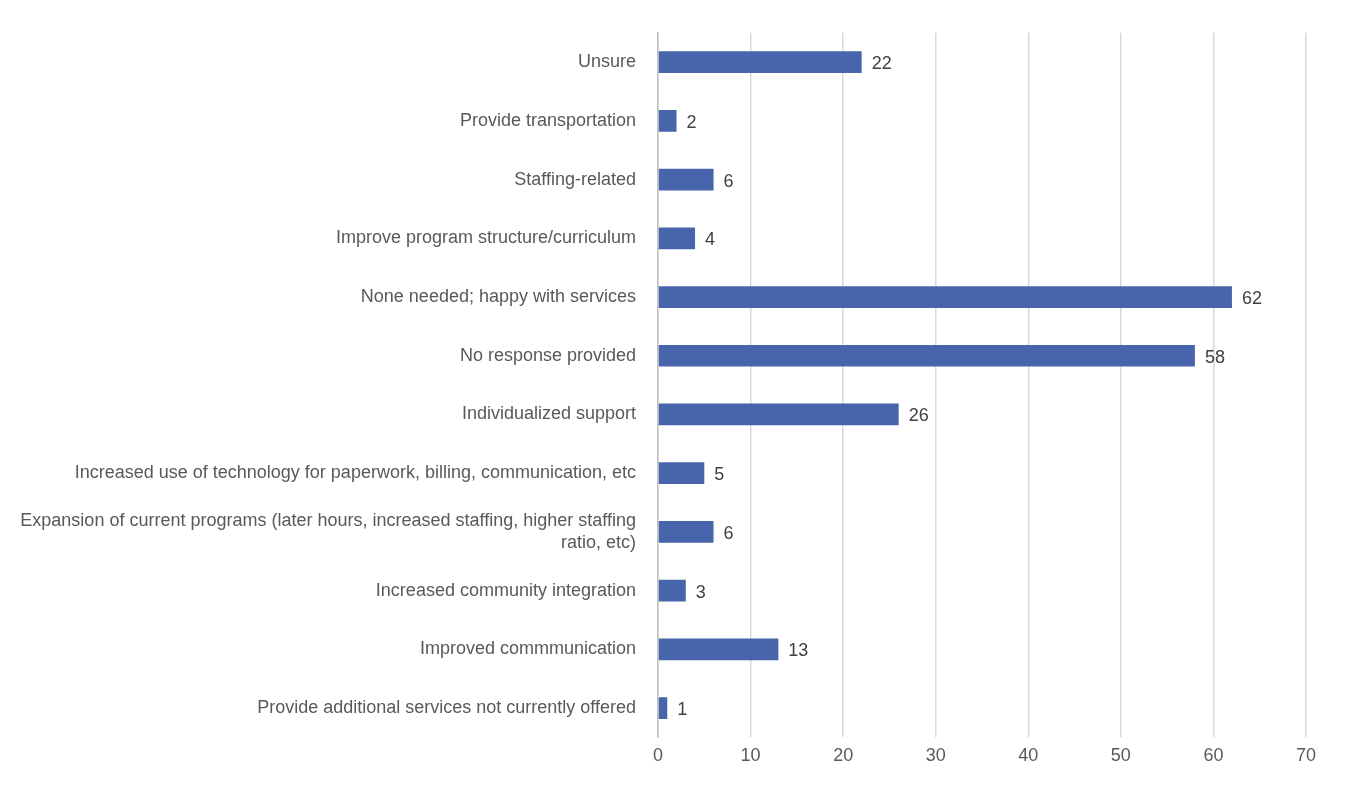 The width and height of the screenshot is (1346, 787). What do you see at coordinates (798, 650) in the screenshot?
I see `data-label: 13` at bounding box center [798, 650].